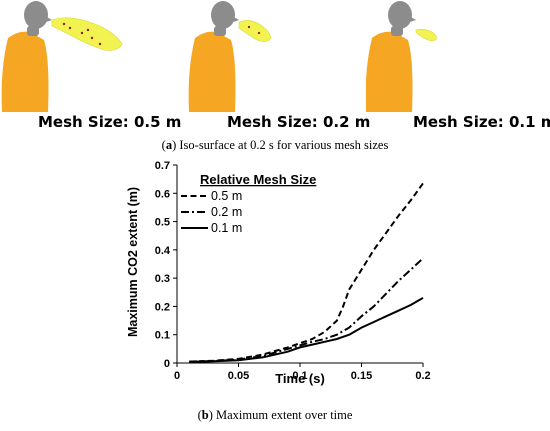  What do you see at coordinates (162, 223) in the screenshot?
I see `y-tick-label: 0.5` at bounding box center [162, 223].